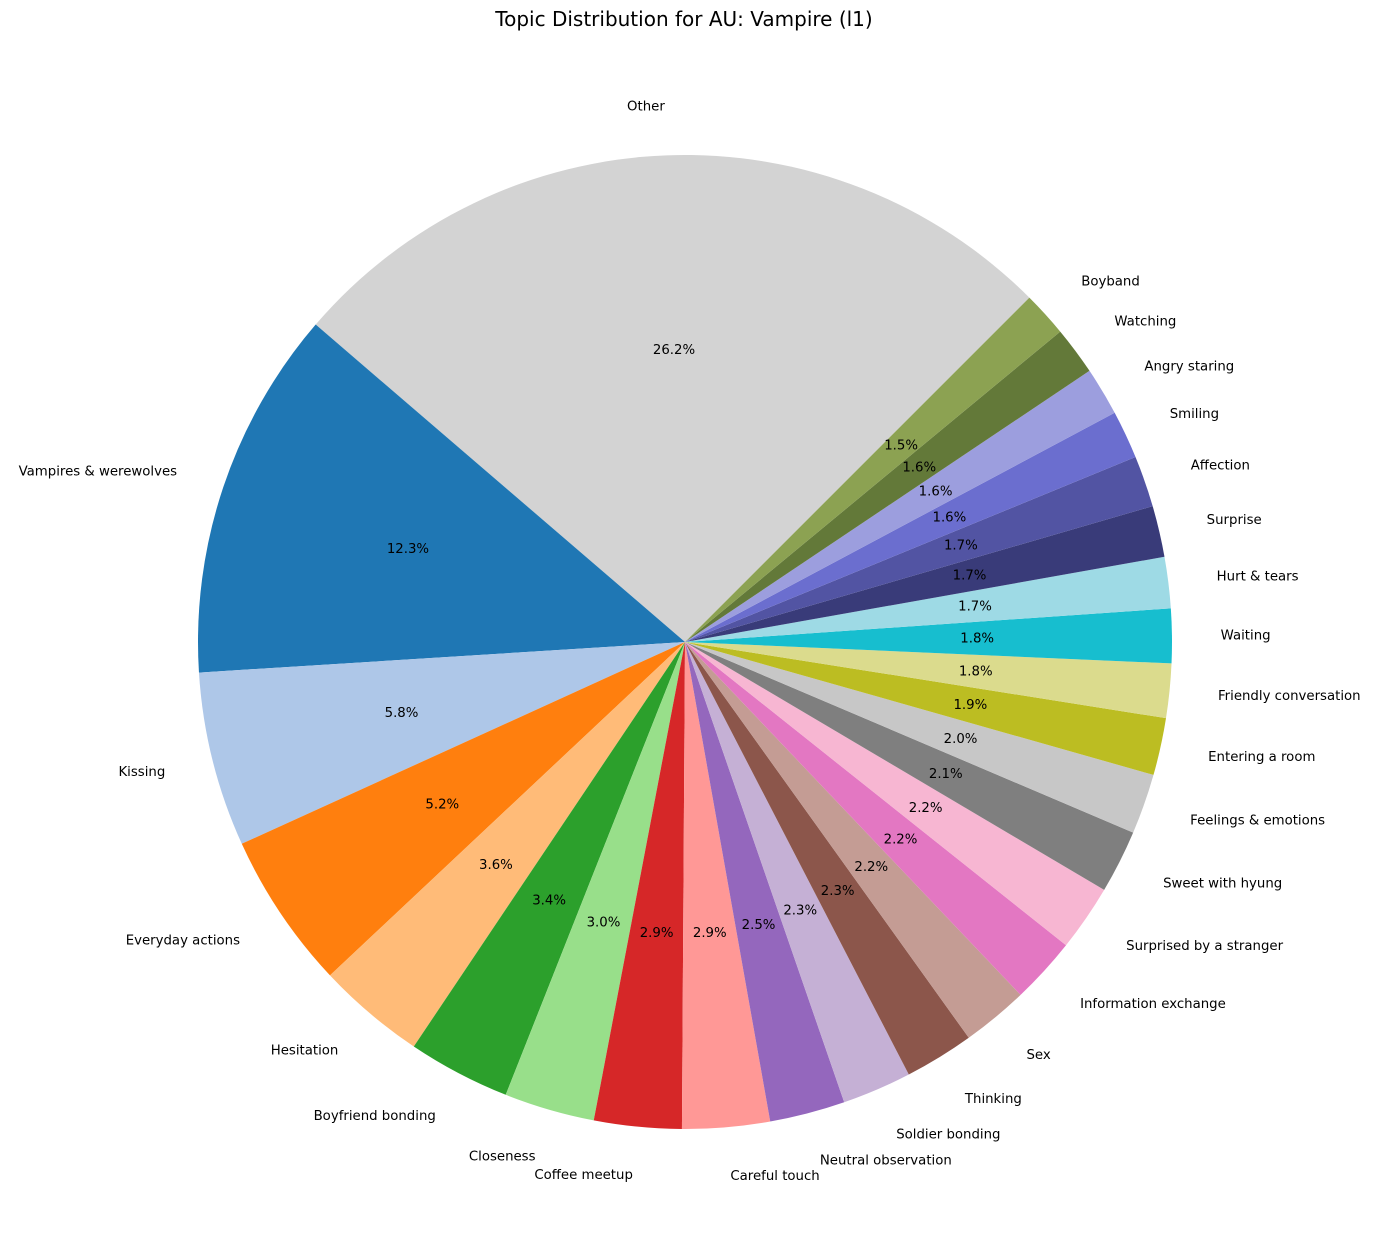 This screenshot has height=1260, width=1377. I want to click on pie-slice-smiling, so click(910, 527).